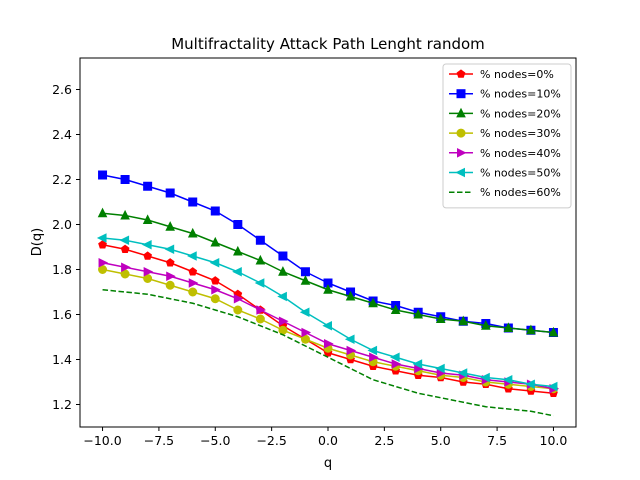 The height and width of the screenshot is (480, 640). I want to click on legend-item: % nodes=30%, so click(505, 133).